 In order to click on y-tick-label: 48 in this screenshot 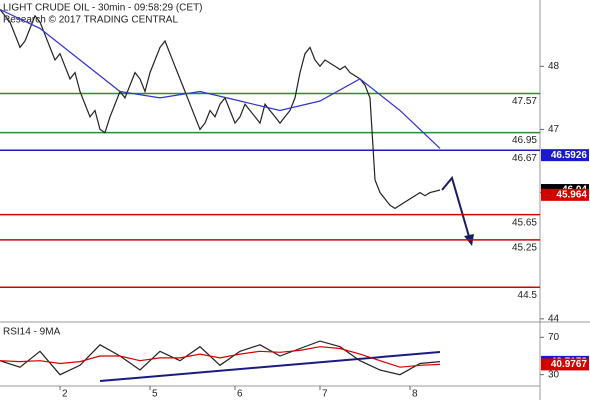, I will do `click(554, 66)`.